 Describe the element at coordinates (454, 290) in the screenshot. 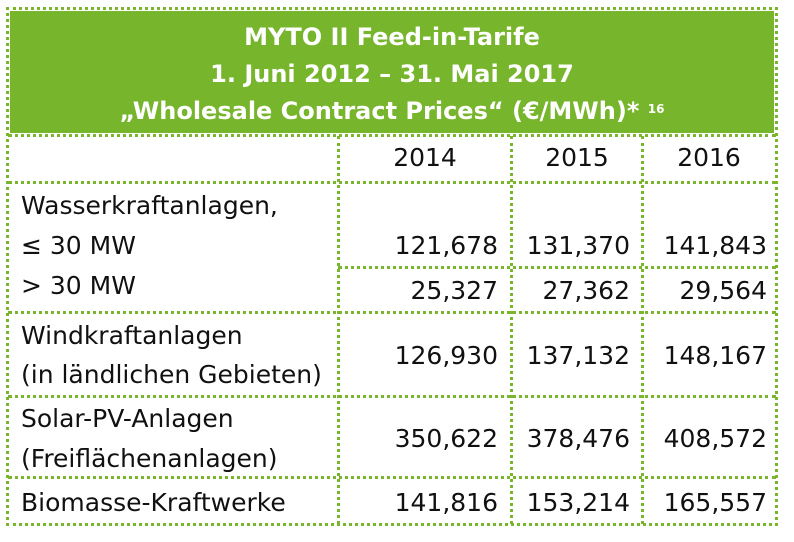

I see `cell-value: 25,327` at that location.